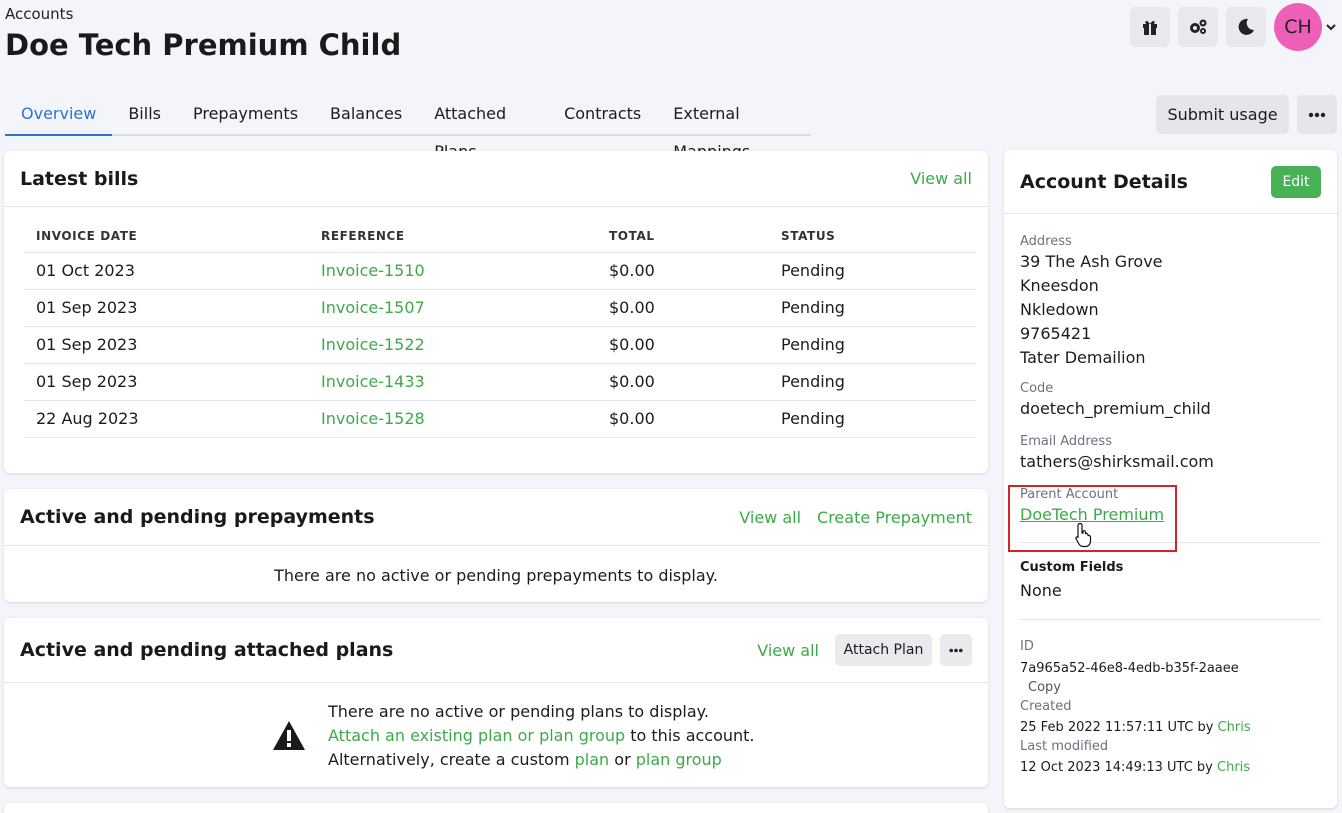  Describe the element at coordinates (289, 735) in the screenshot. I see `warning-icon` at that location.